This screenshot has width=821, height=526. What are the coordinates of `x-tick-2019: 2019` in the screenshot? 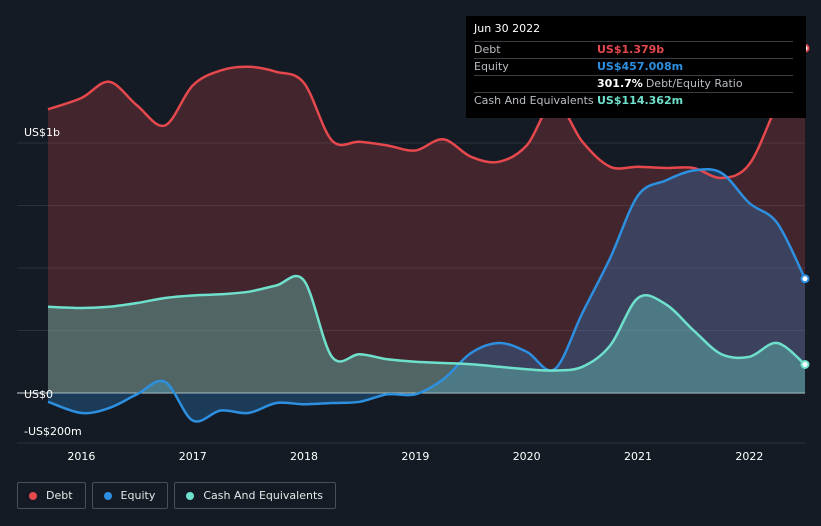 It's located at (415, 456).